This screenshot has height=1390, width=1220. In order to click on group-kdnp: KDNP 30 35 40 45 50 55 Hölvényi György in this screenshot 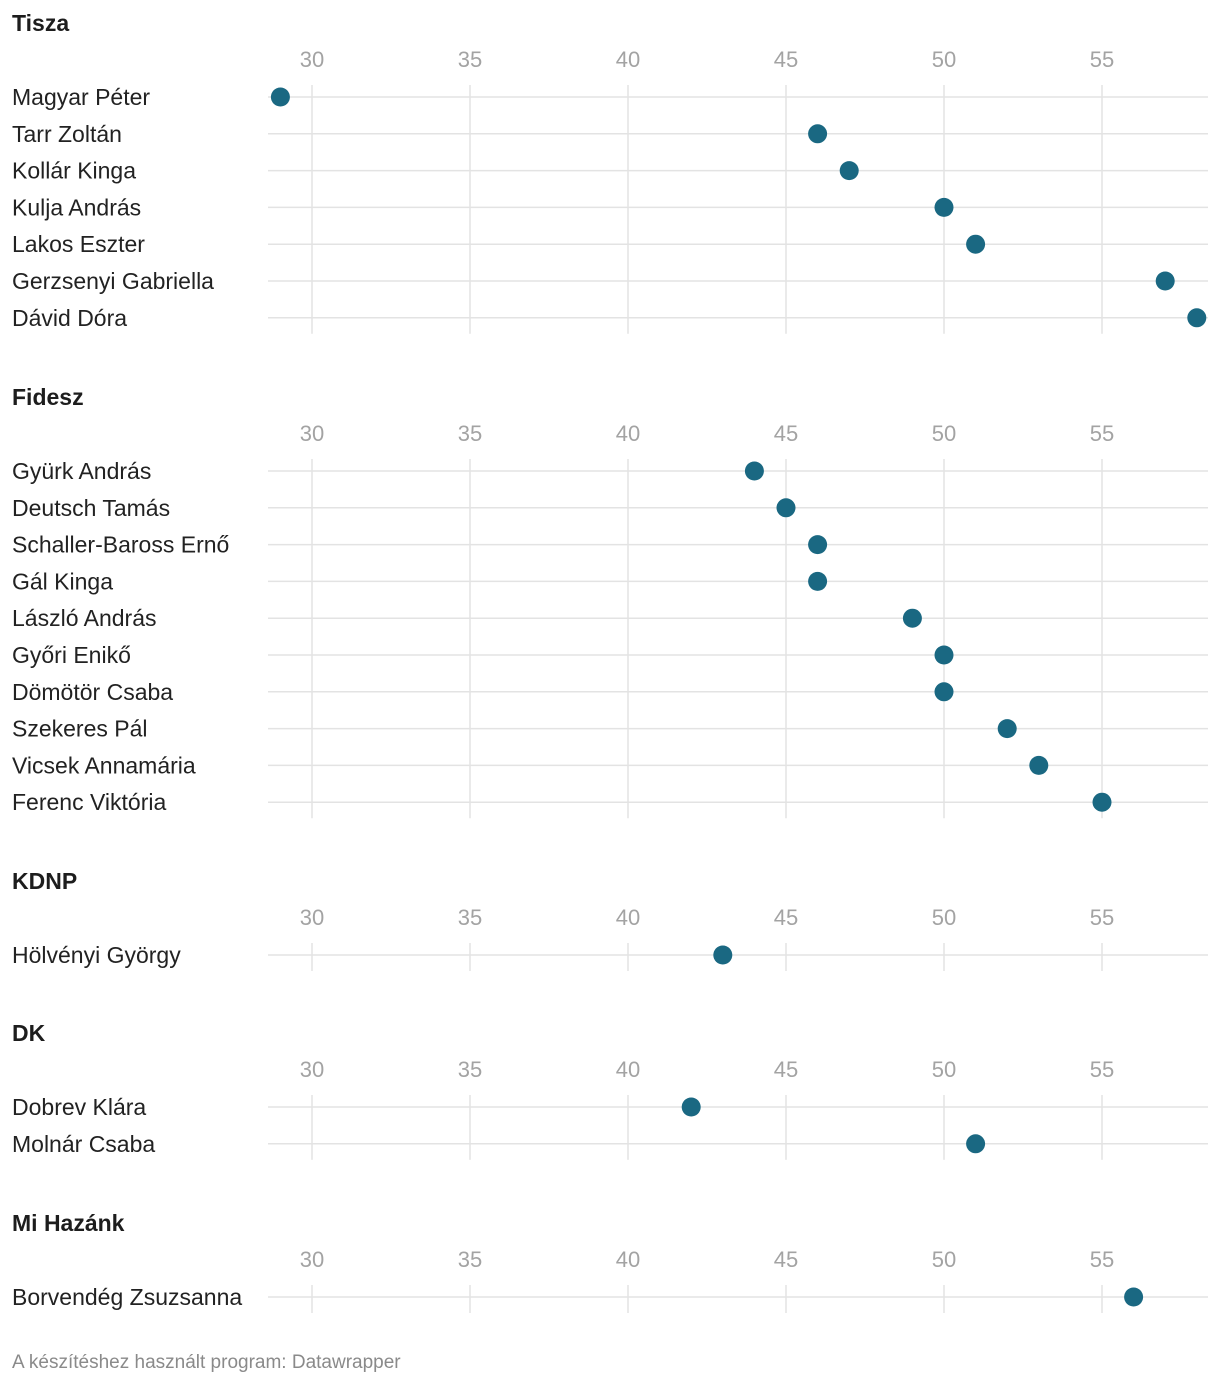, I will do `click(610, 919)`.